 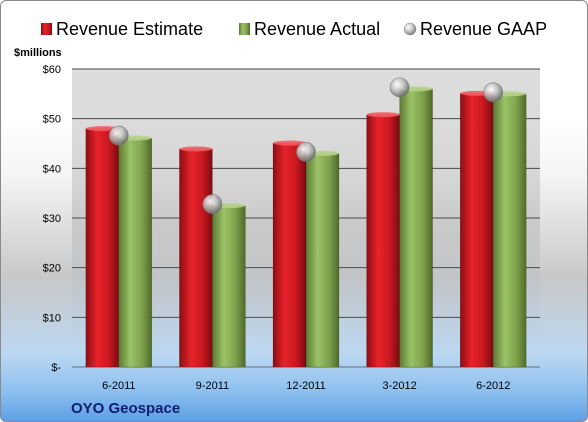 What do you see at coordinates (52, 169) in the screenshot?
I see `y-tick-label: $40` at bounding box center [52, 169].